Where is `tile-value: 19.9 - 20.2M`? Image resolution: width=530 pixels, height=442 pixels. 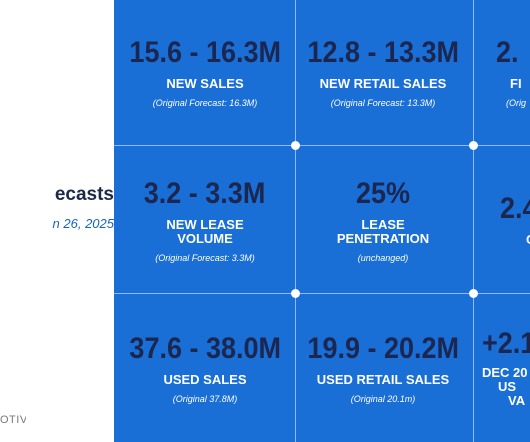 tile-value: 19.9 - 20.2M is located at coordinates (383, 348).